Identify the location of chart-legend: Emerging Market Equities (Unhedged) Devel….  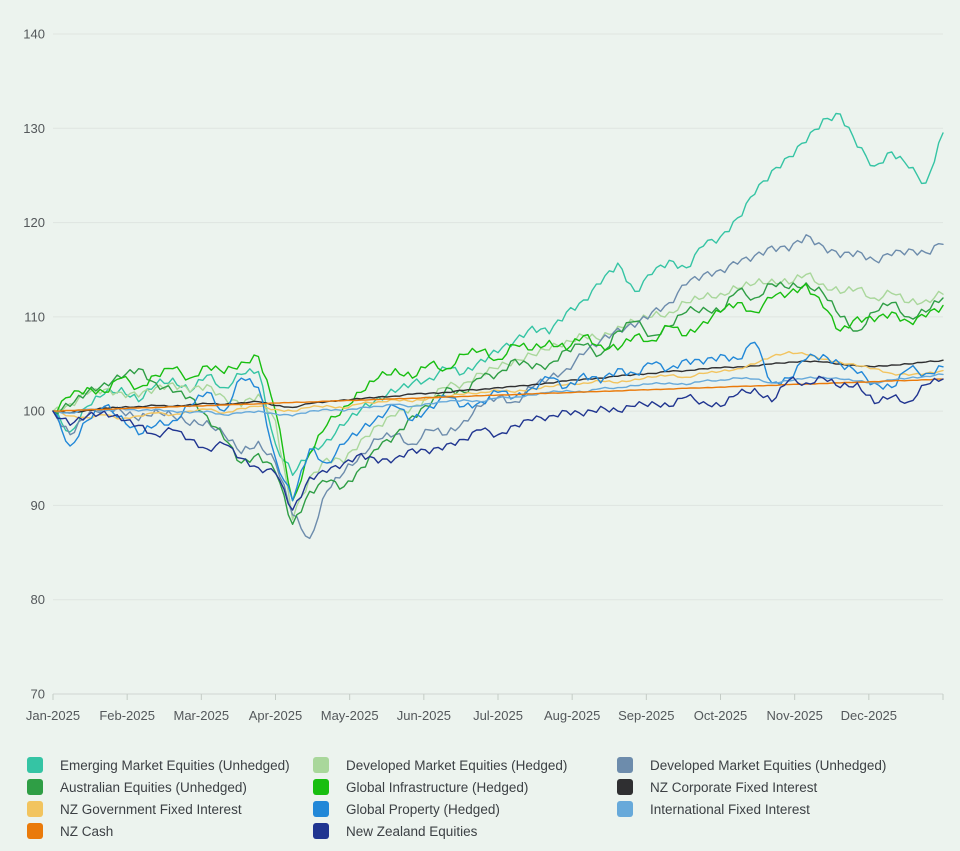
(480, 793).